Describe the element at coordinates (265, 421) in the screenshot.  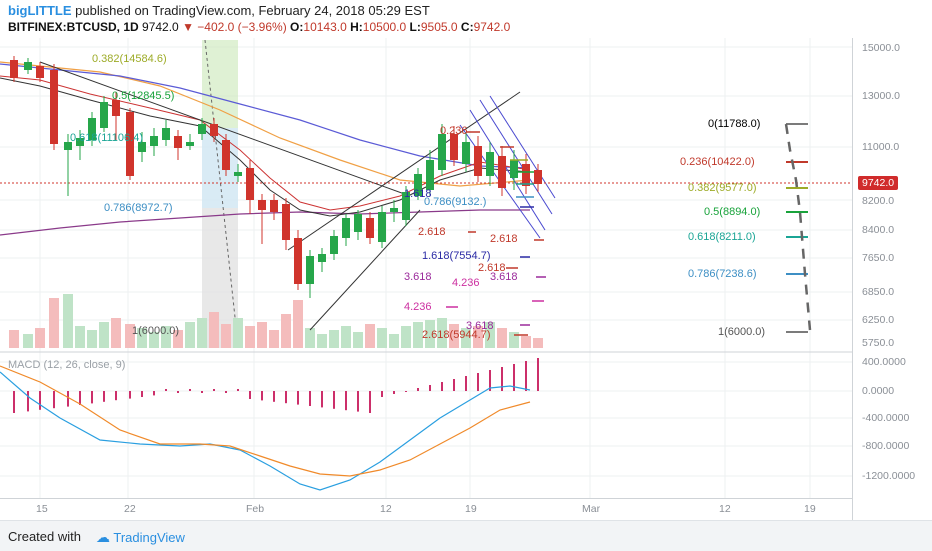
I see `signal-line` at that location.